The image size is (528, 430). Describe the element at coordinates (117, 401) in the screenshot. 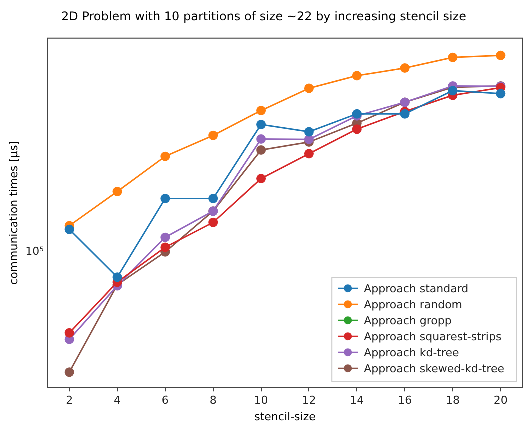

I see `x-tick-label: 4` at that location.